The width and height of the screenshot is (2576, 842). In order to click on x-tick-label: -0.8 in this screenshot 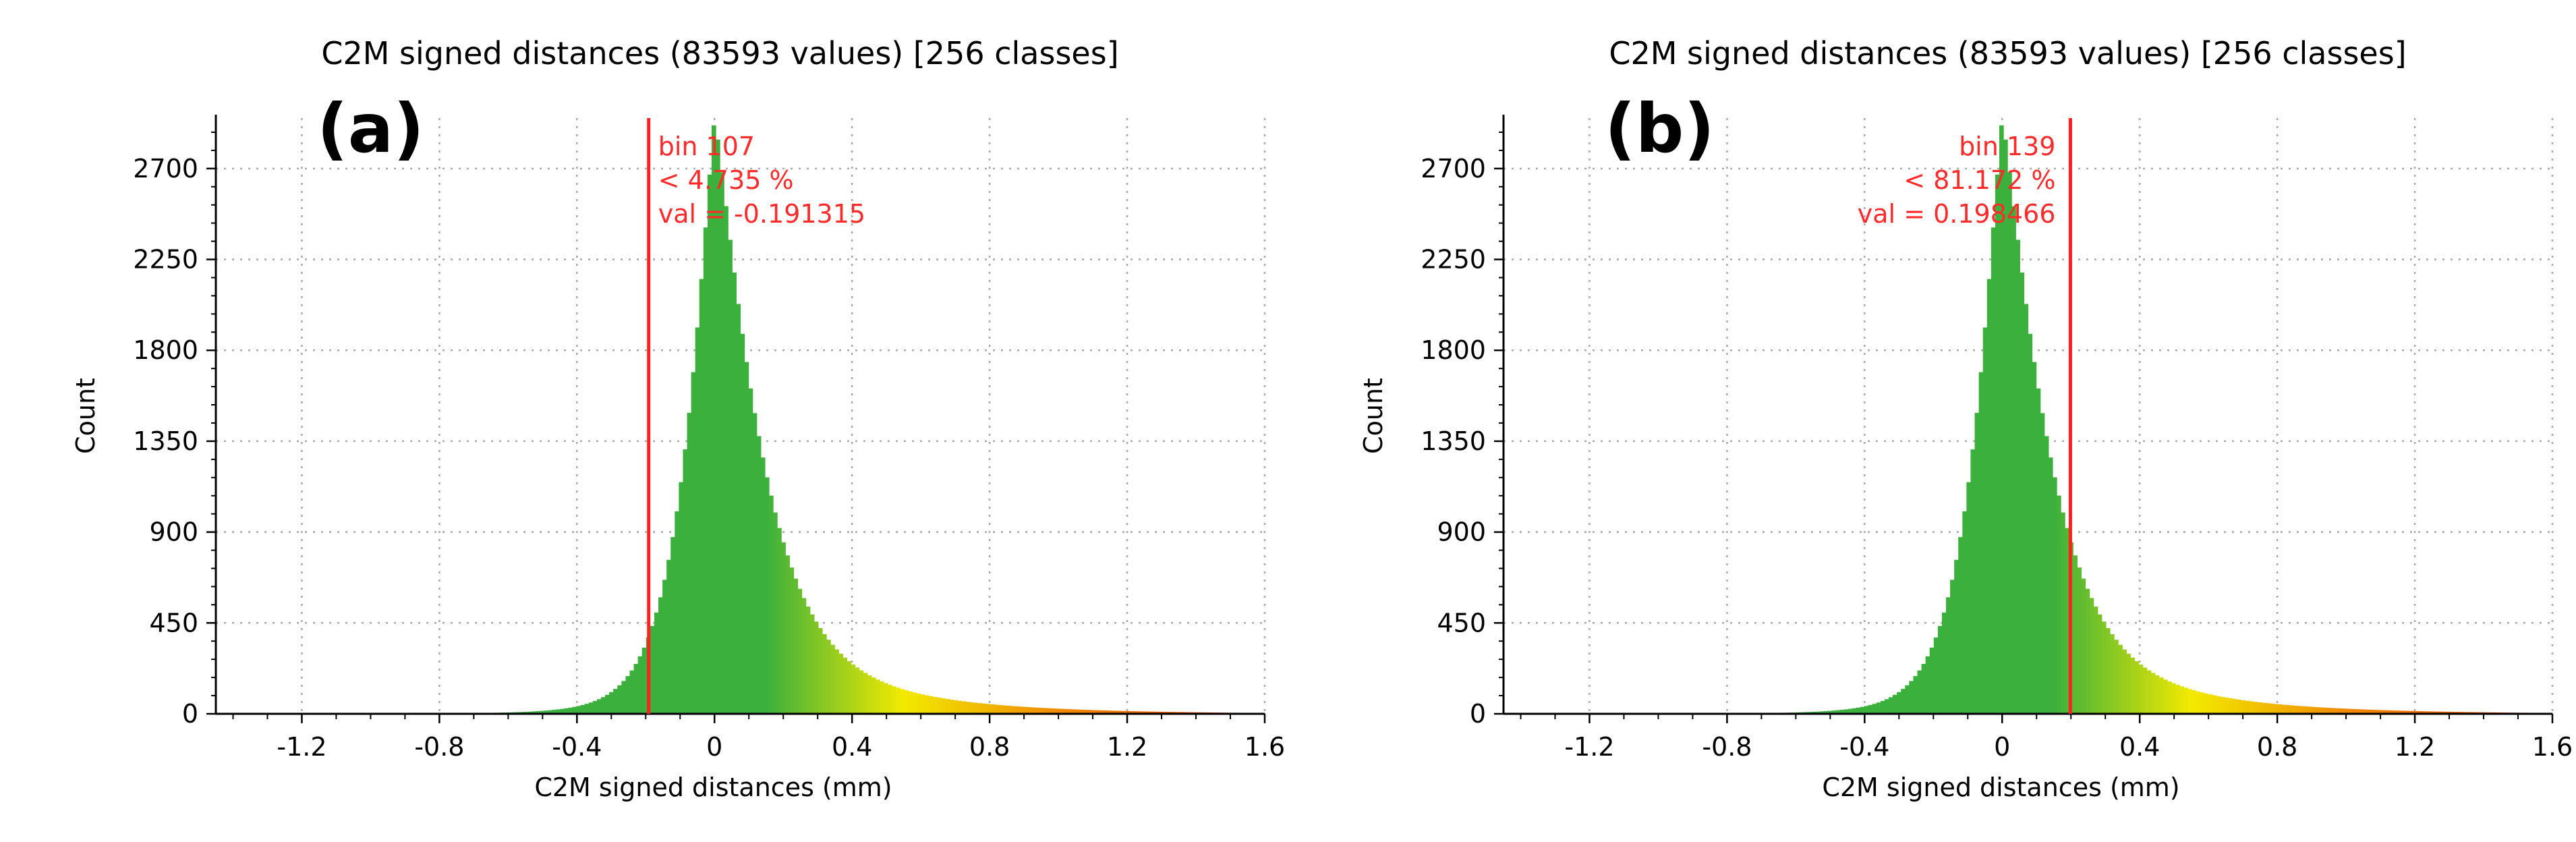, I will do `click(439, 747)`.